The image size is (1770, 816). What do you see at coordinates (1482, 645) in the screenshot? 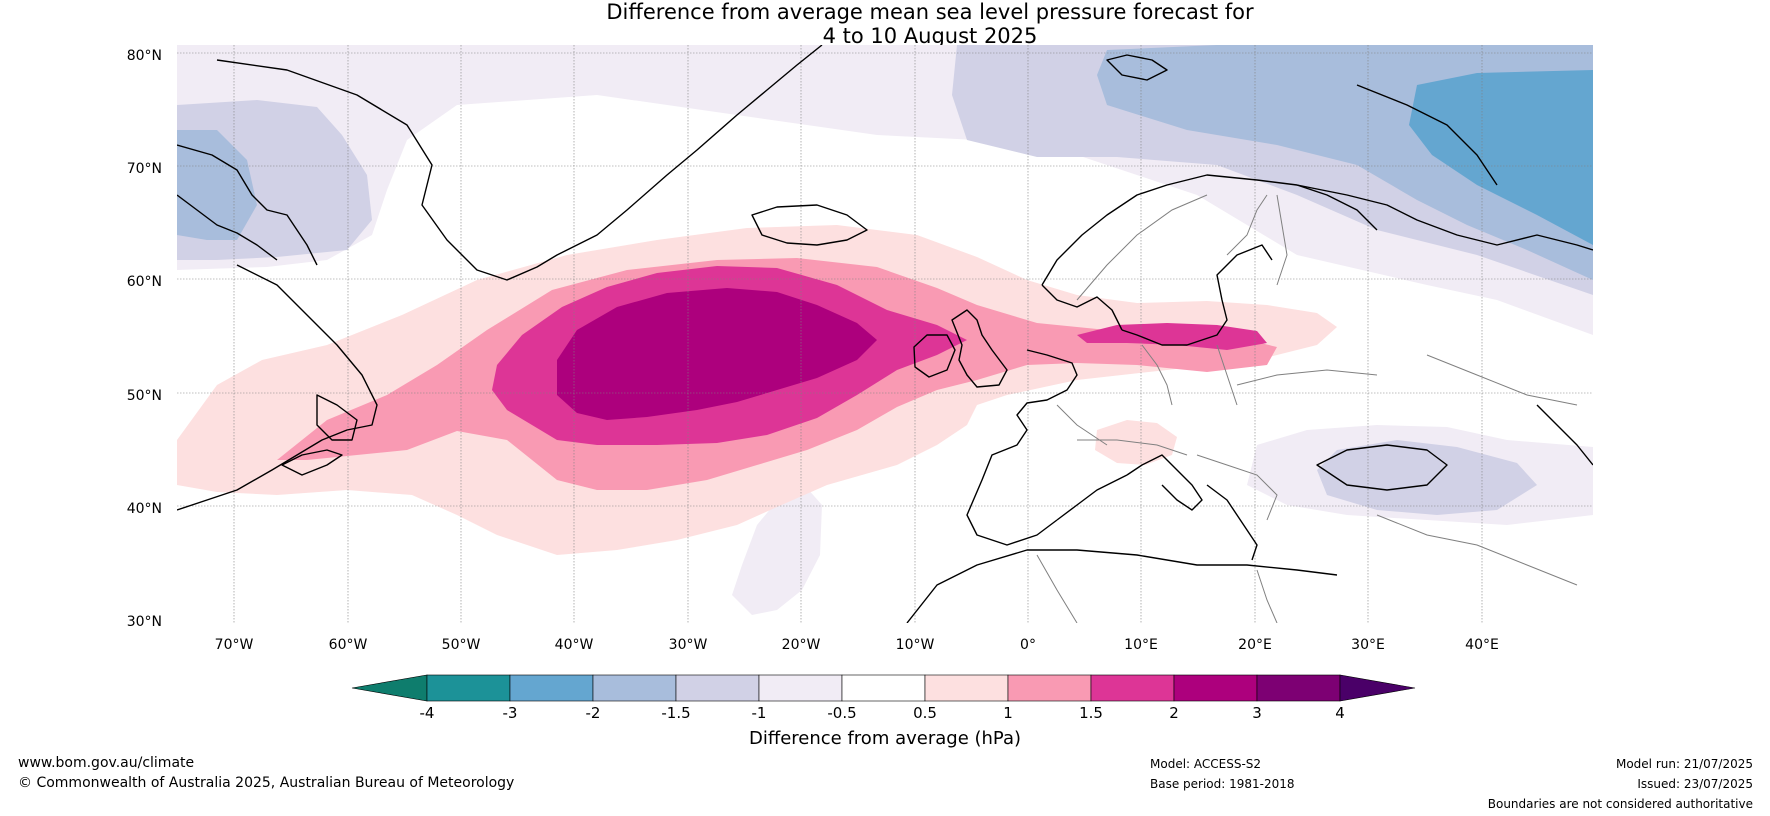
I see `lon-label-40e: 40°E` at bounding box center [1482, 645].